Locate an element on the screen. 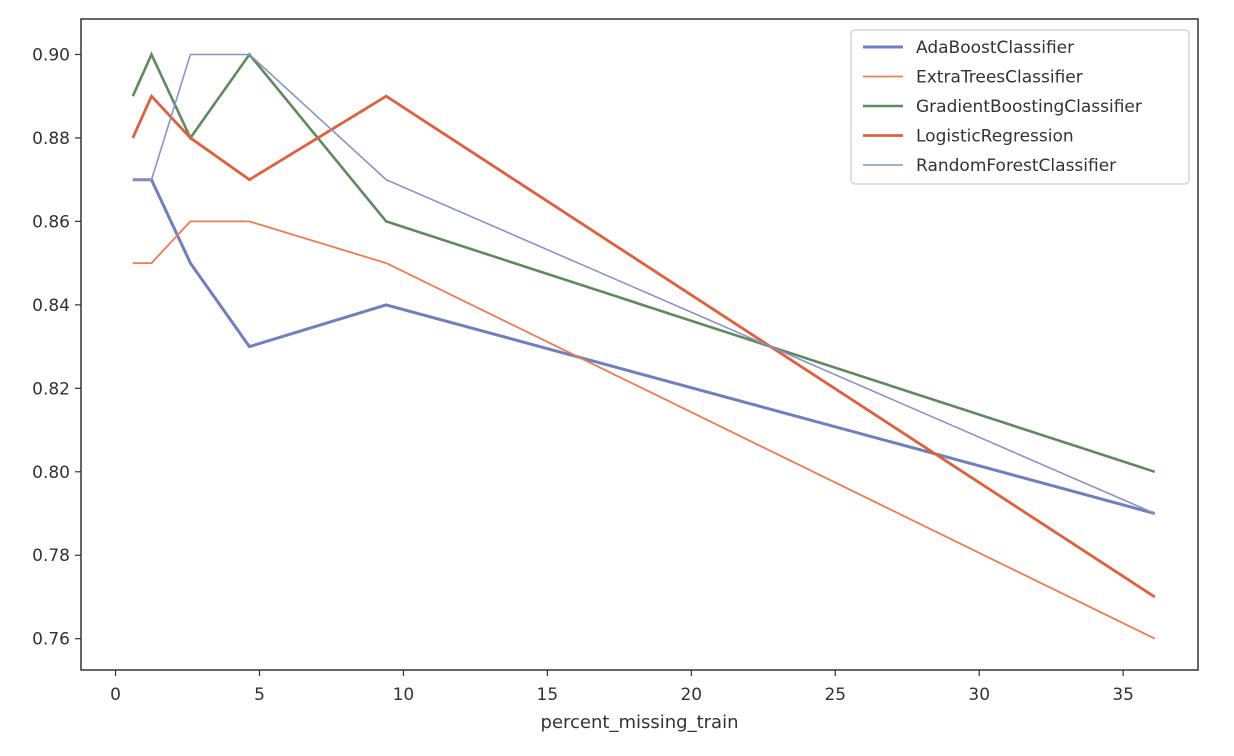 This screenshot has height=756, width=1234. x-tick-label: 0 is located at coordinates (115, 695).